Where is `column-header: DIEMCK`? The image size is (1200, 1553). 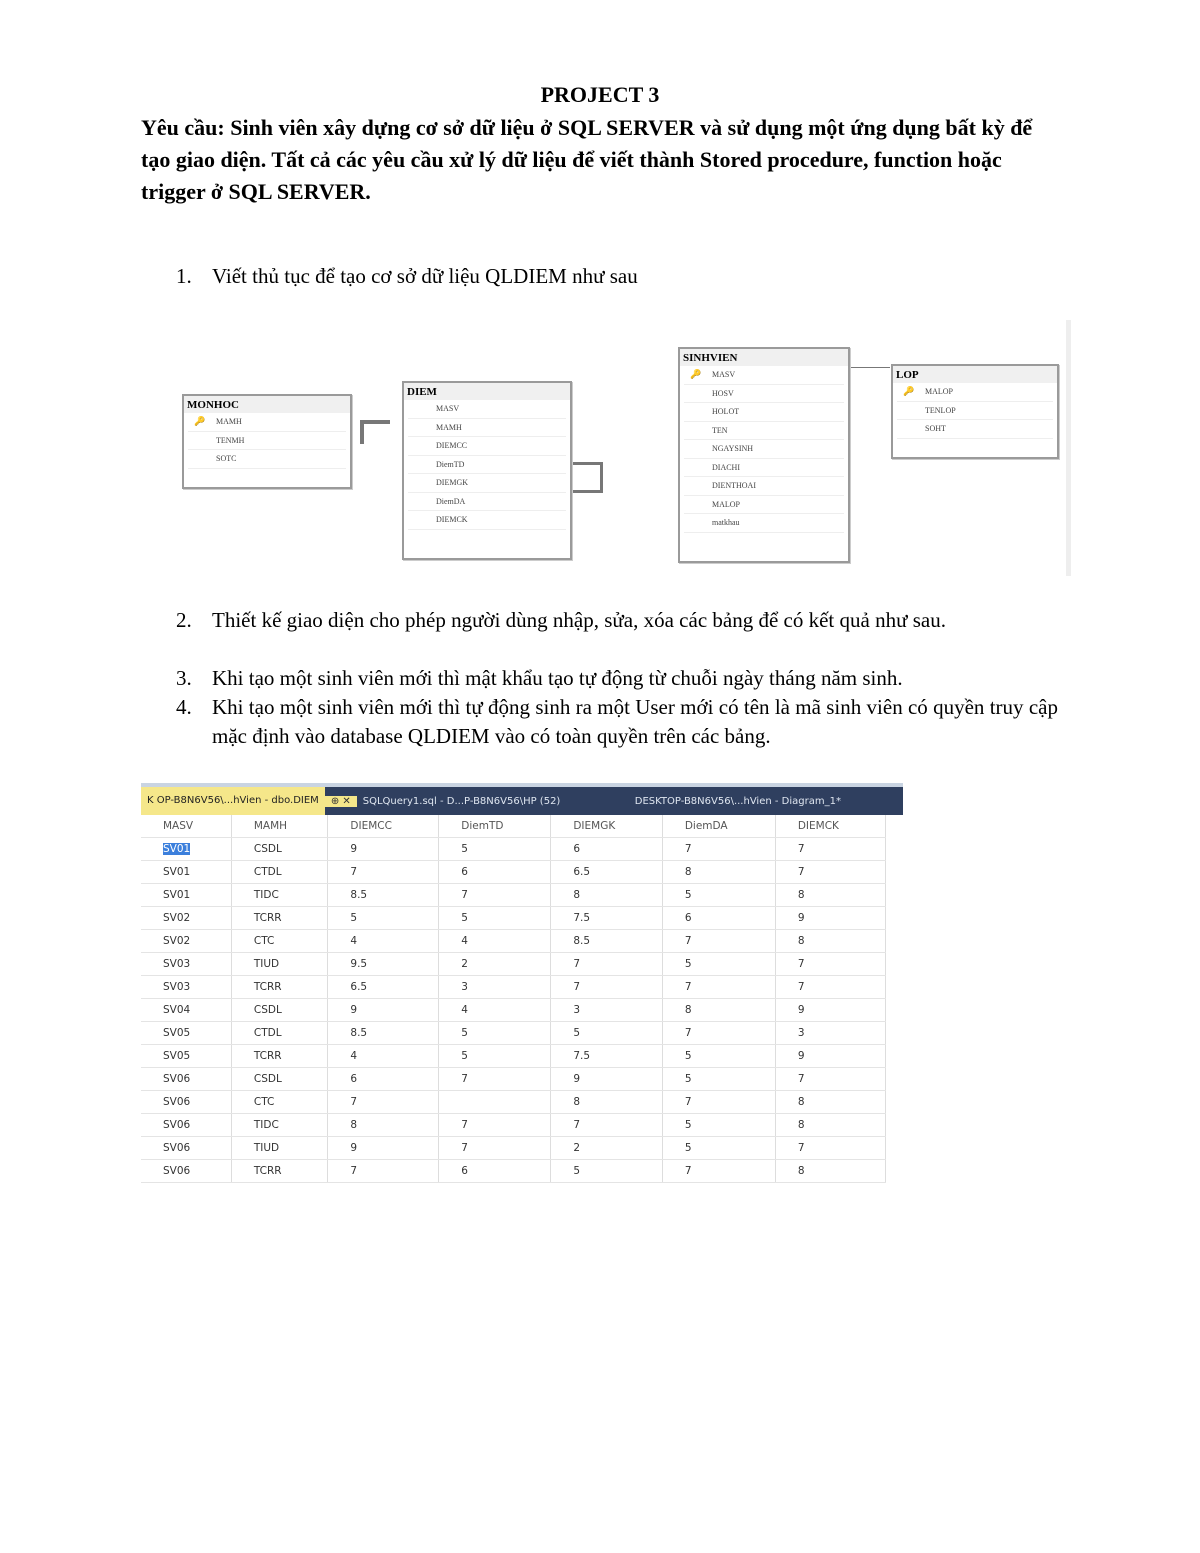
column-header: DIEMCK is located at coordinates (831, 826).